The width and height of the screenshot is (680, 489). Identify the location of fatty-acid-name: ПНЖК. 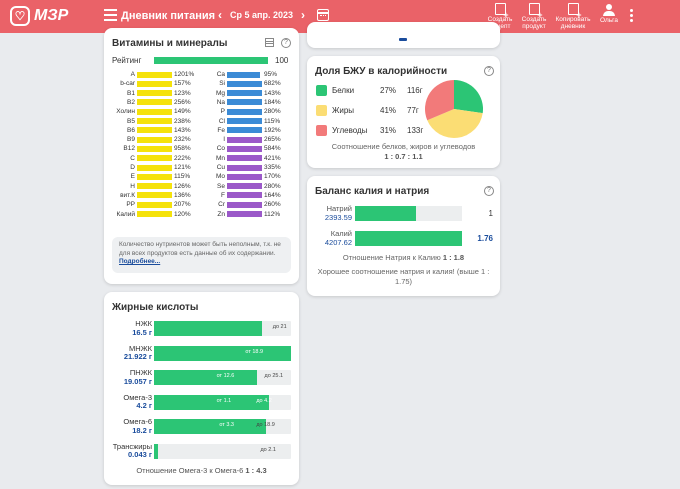
(140, 372).